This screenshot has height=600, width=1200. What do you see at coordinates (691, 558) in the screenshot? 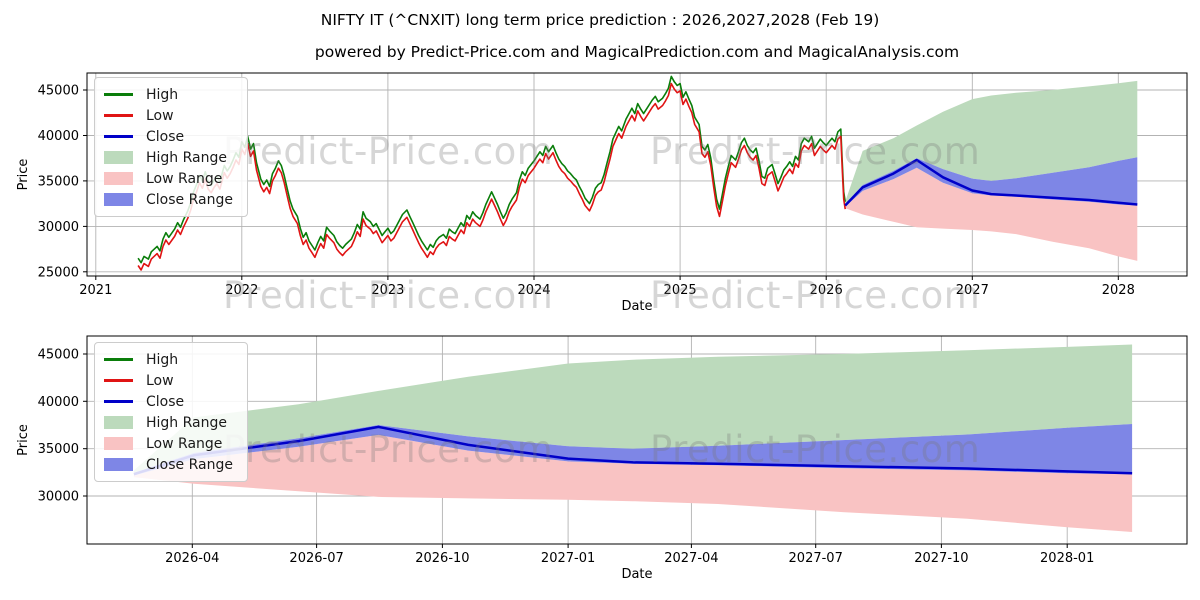
I see `x-tick-label: 2027-04` at bounding box center [691, 558].